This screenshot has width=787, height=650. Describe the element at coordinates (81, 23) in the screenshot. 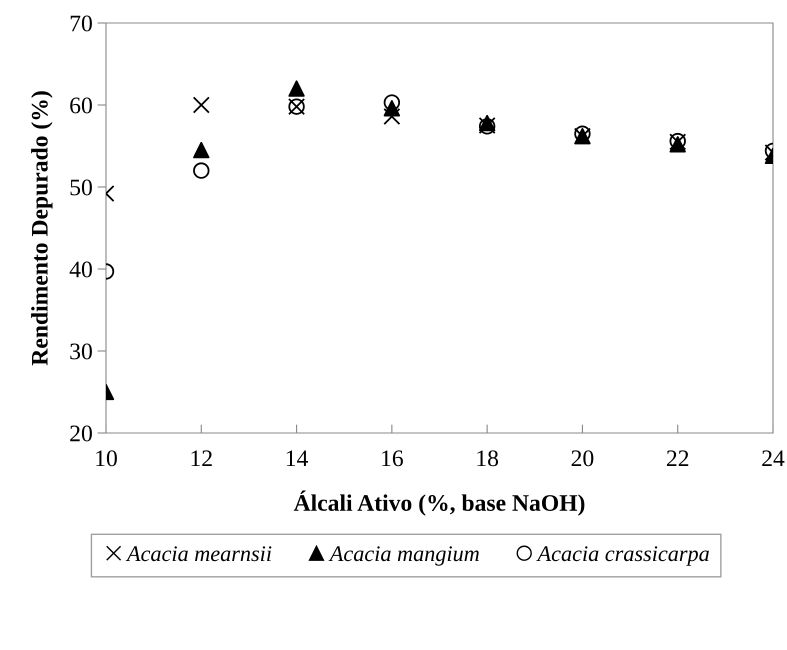

I see `y-tick-label: 70` at that location.